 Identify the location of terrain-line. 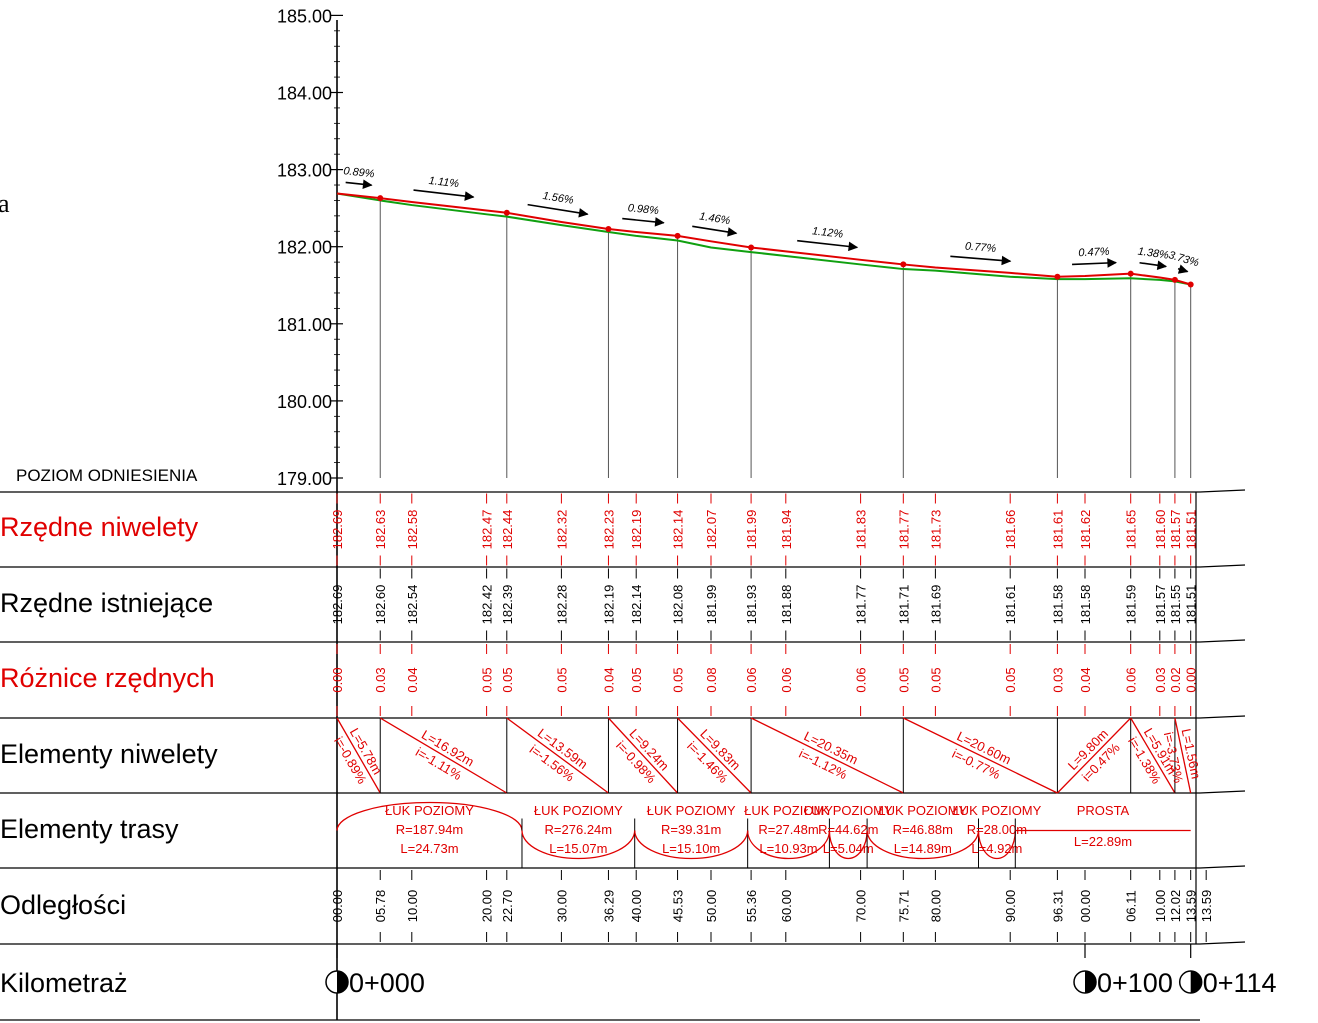
(763, 239).